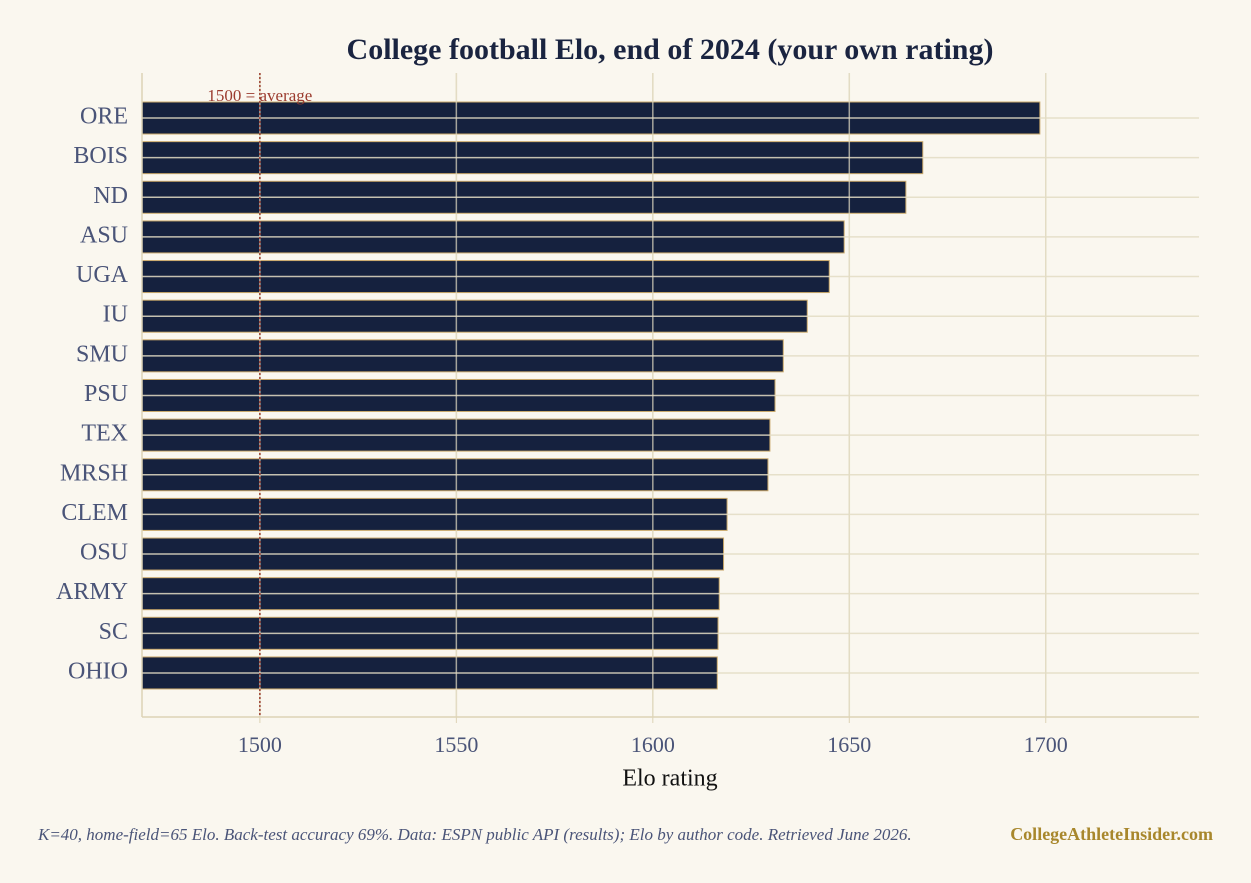 The height and width of the screenshot is (883, 1251). What do you see at coordinates (104, 434) in the screenshot?
I see `y-tick-label: TEX` at bounding box center [104, 434].